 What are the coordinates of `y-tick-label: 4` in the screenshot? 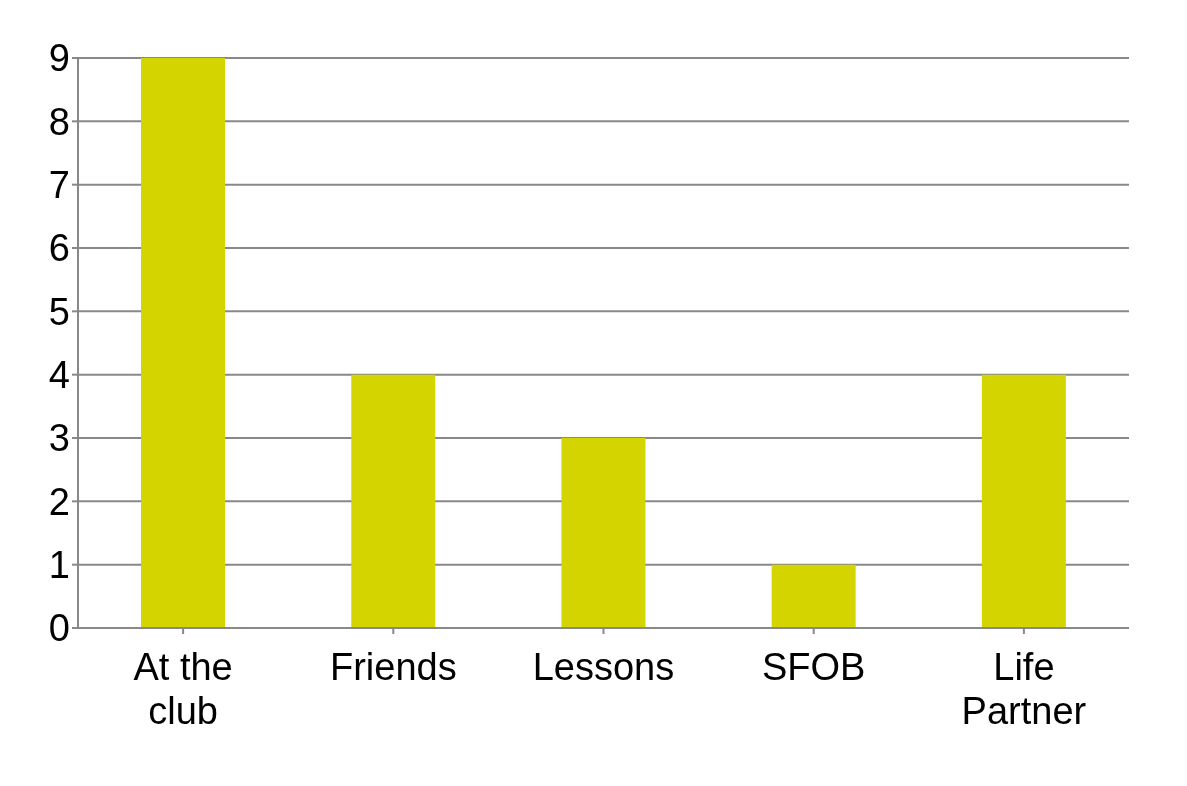 It's located at (59, 375).